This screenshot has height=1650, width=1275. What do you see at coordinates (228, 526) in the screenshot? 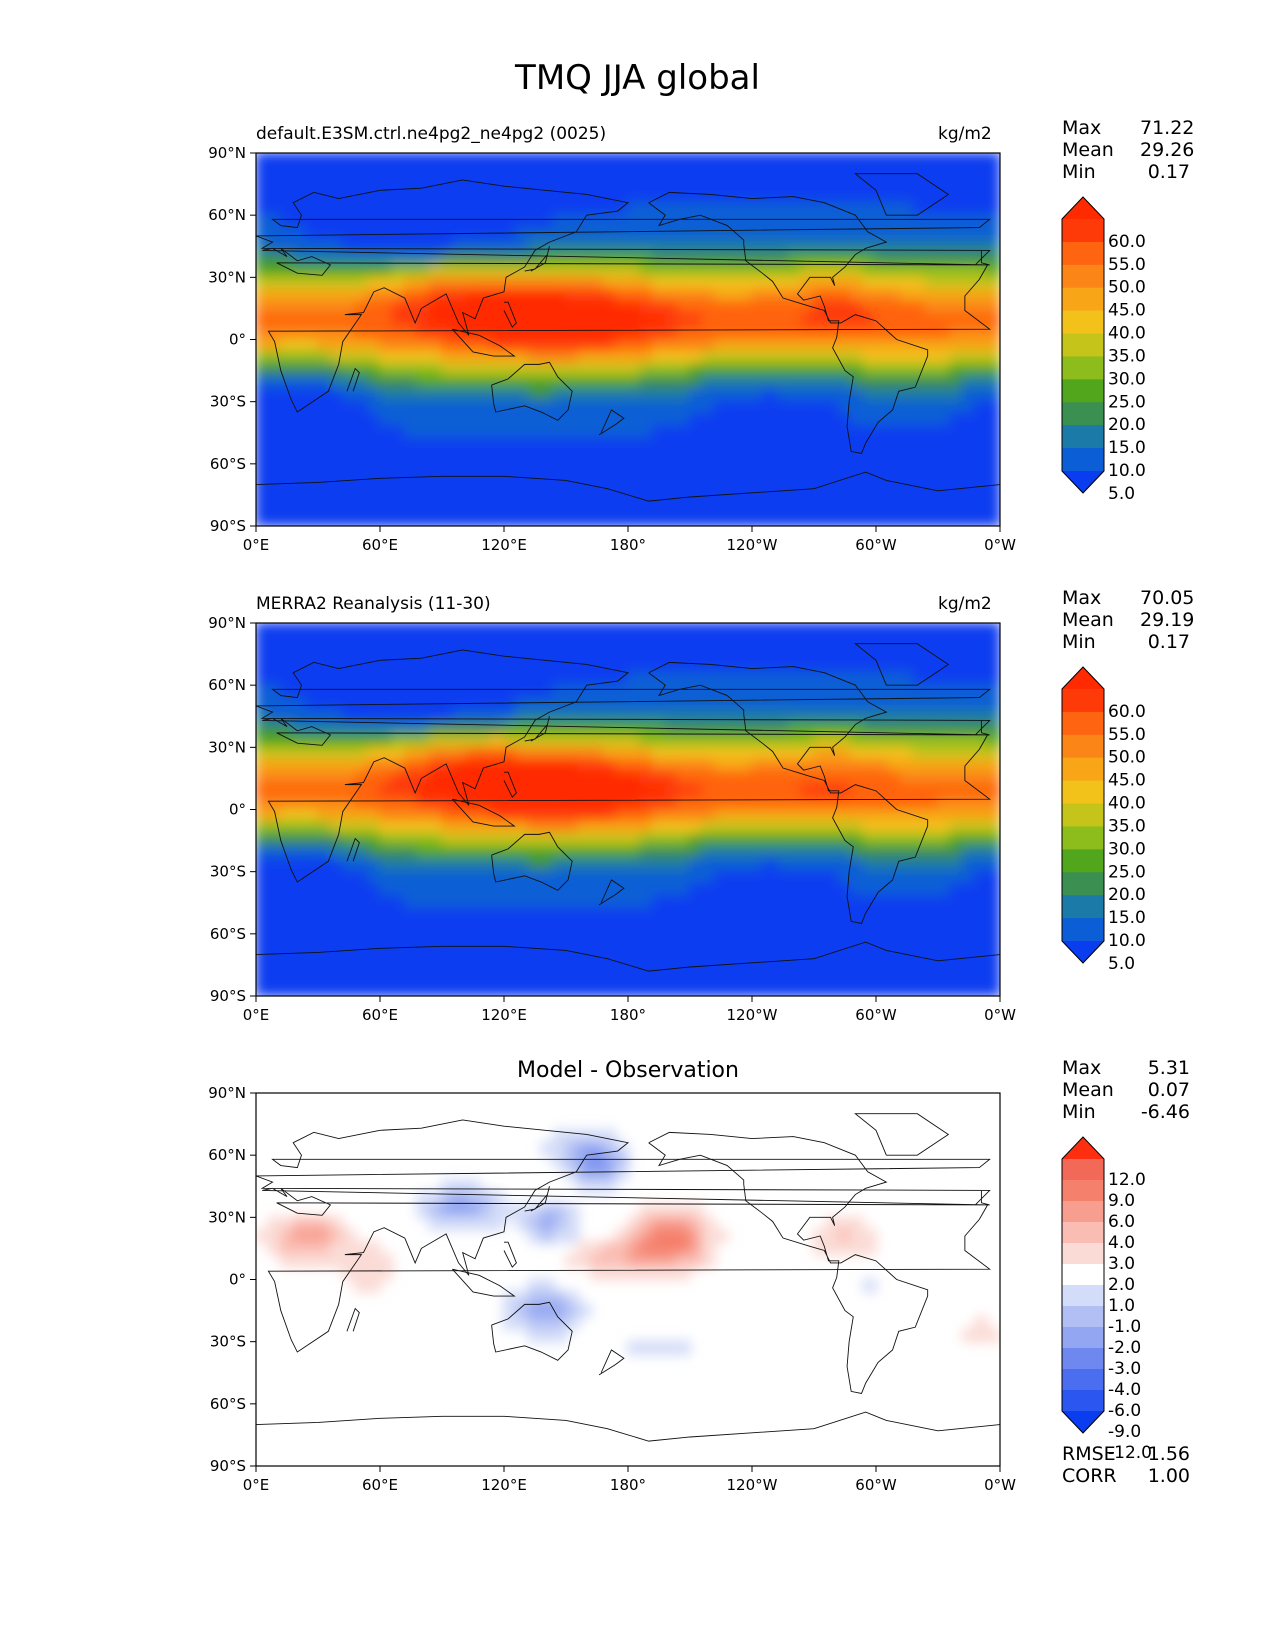
I see `y-tick-label: 90°S` at bounding box center [228, 526].